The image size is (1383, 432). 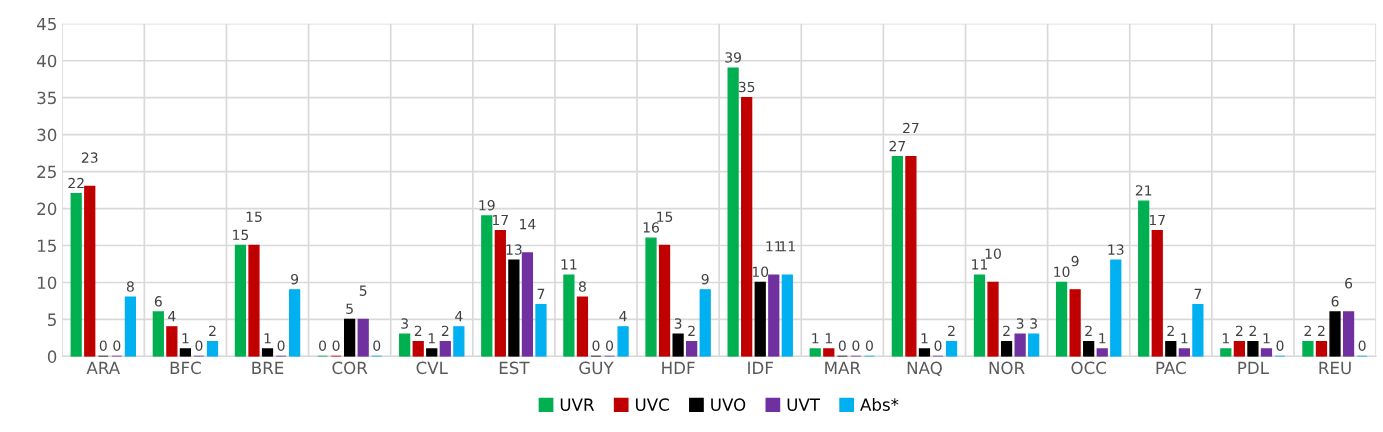 What do you see at coordinates (47, 135) in the screenshot?
I see `y-tick-label: 30` at bounding box center [47, 135].